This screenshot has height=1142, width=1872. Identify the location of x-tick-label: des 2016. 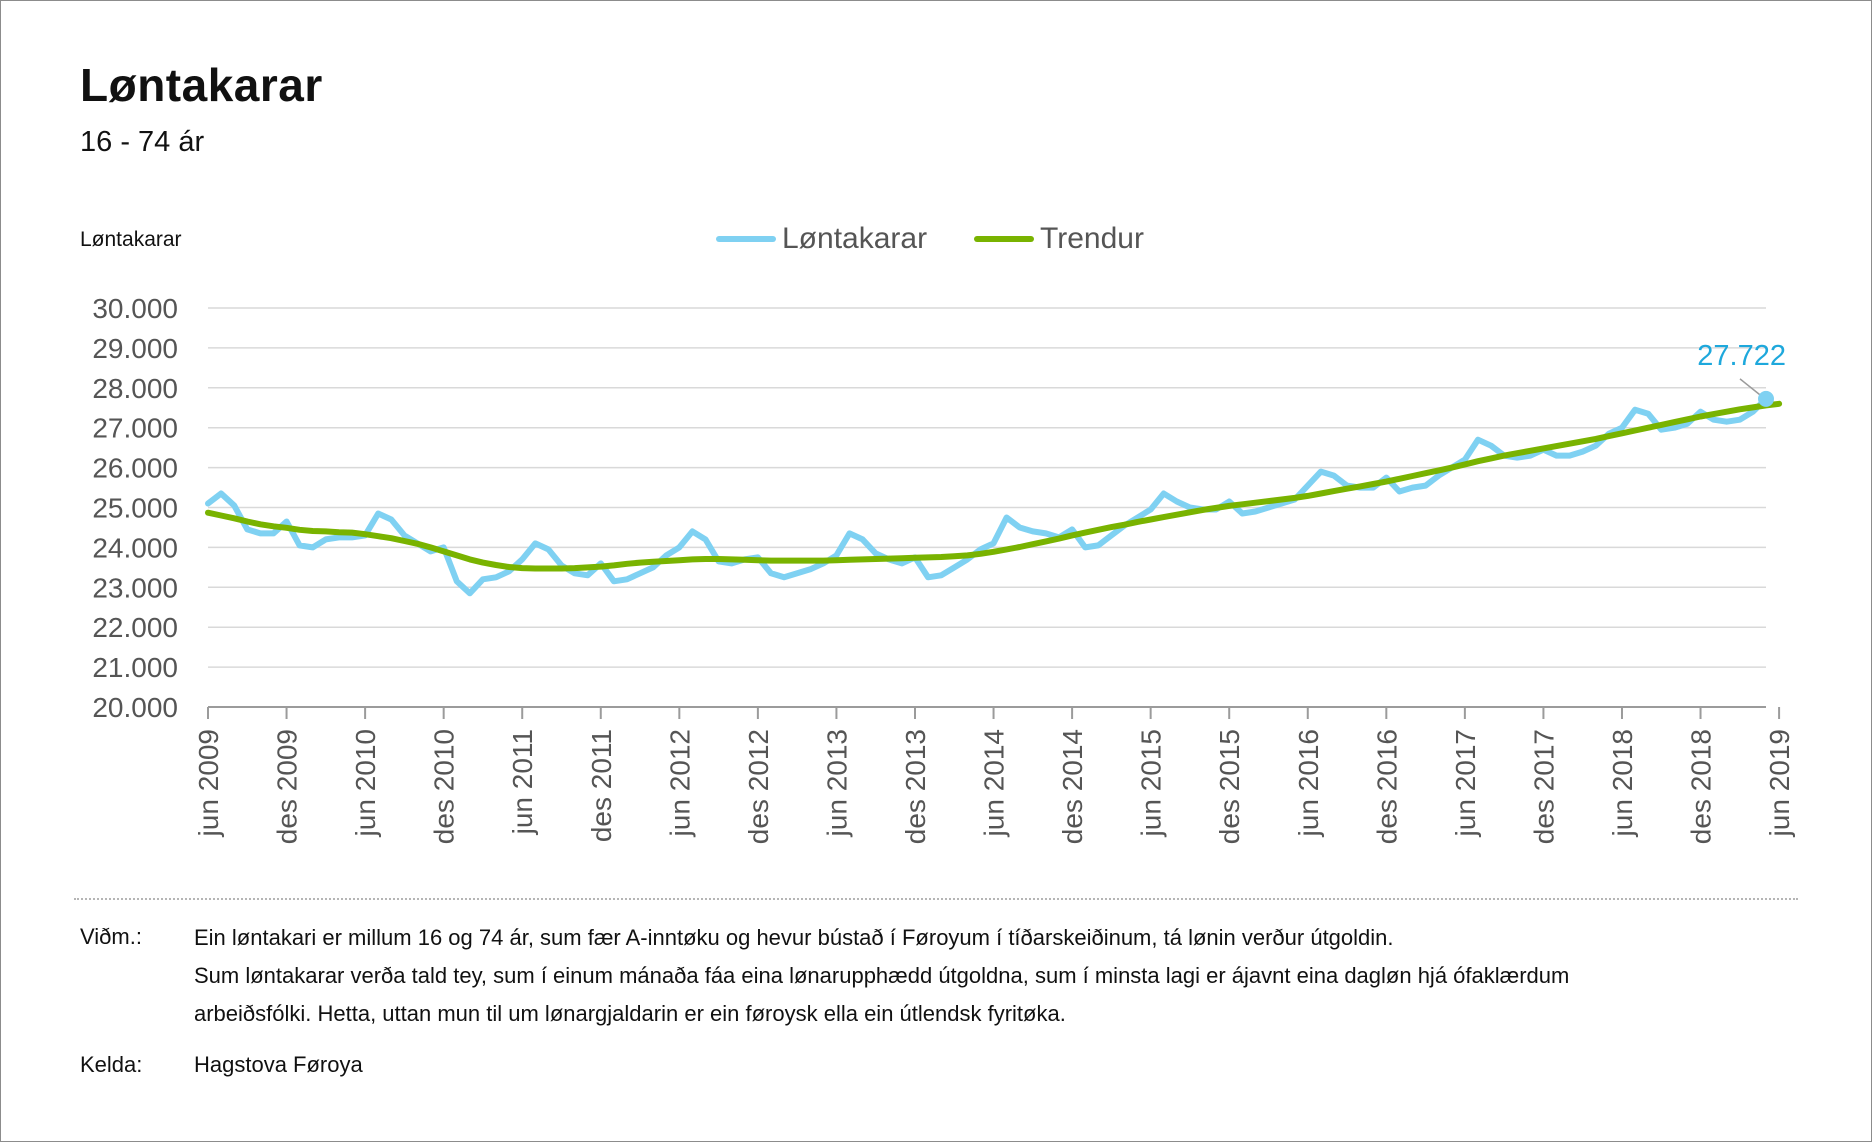
(1386, 786).